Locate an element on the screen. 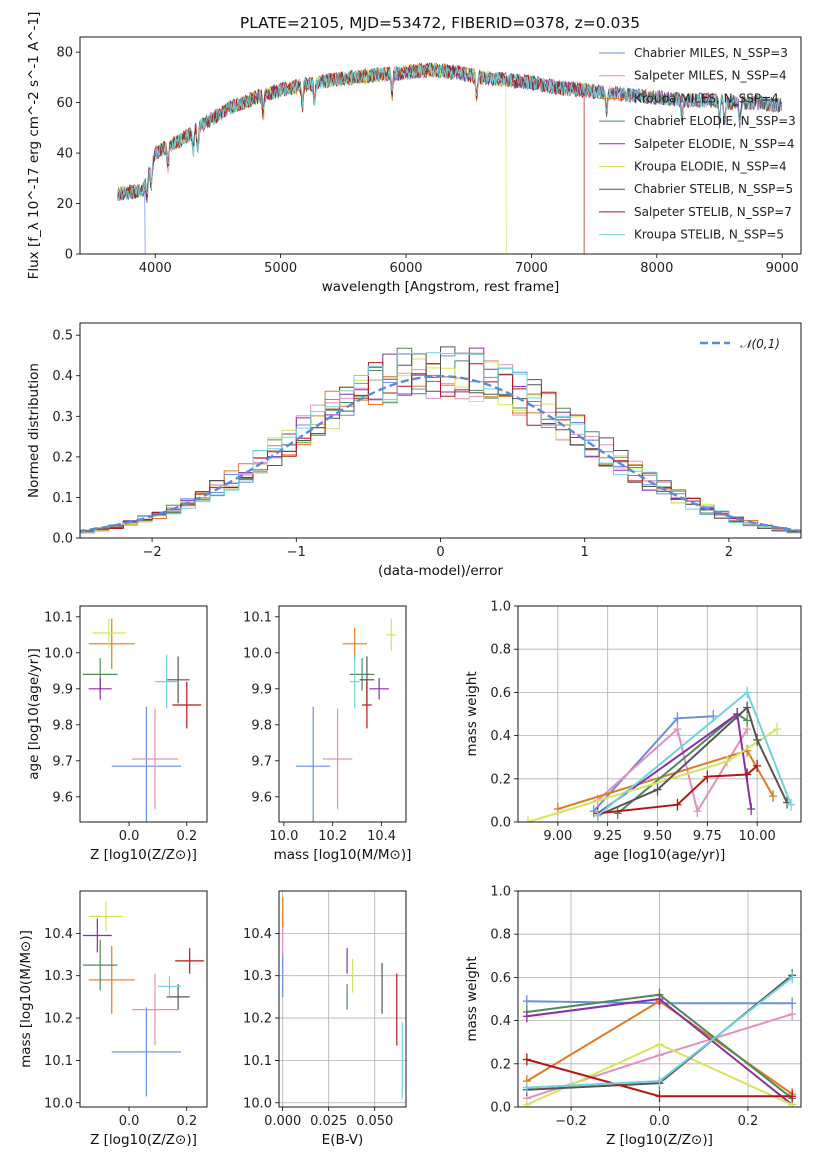  x-tick-label: 10.0 is located at coordinates (283, 836).